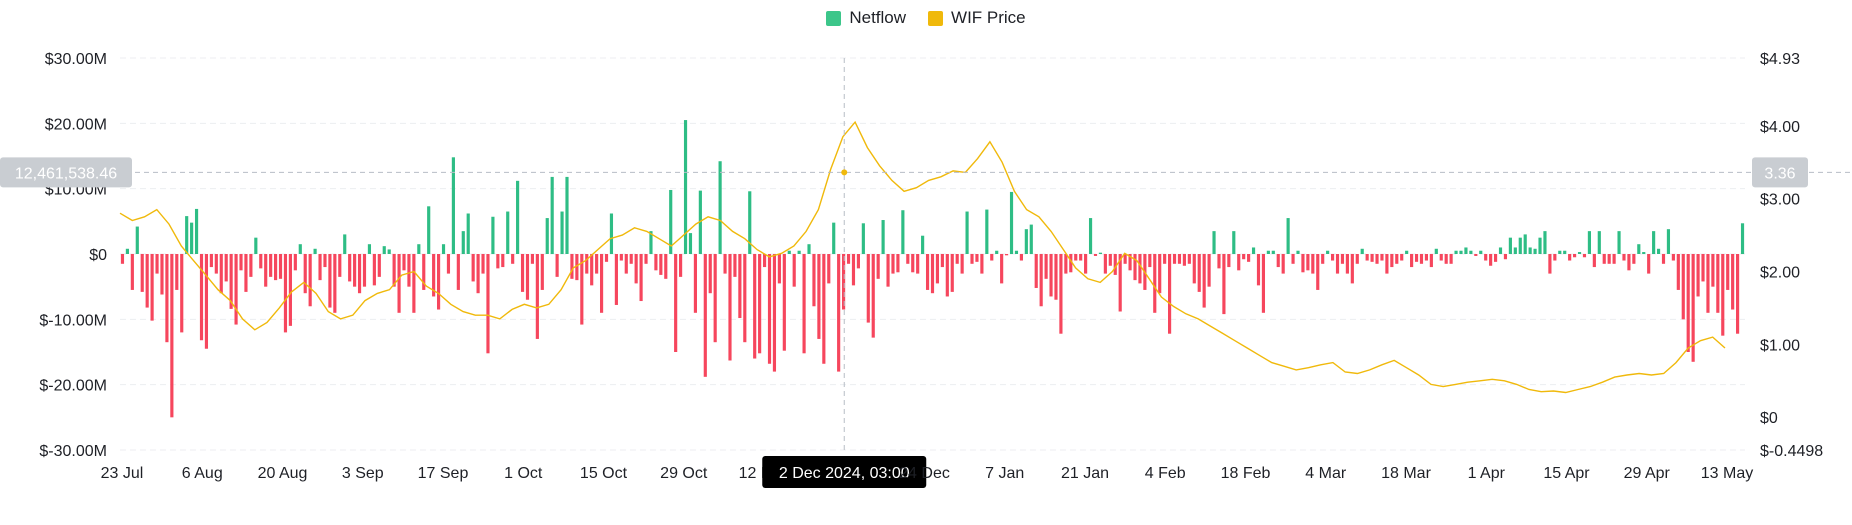 The height and width of the screenshot is (525, 1852). What do you see at coordinates (122, 473) in the screenshot?
I see `x-tick-label: 23 Jul` at bounding box center [122, 473].